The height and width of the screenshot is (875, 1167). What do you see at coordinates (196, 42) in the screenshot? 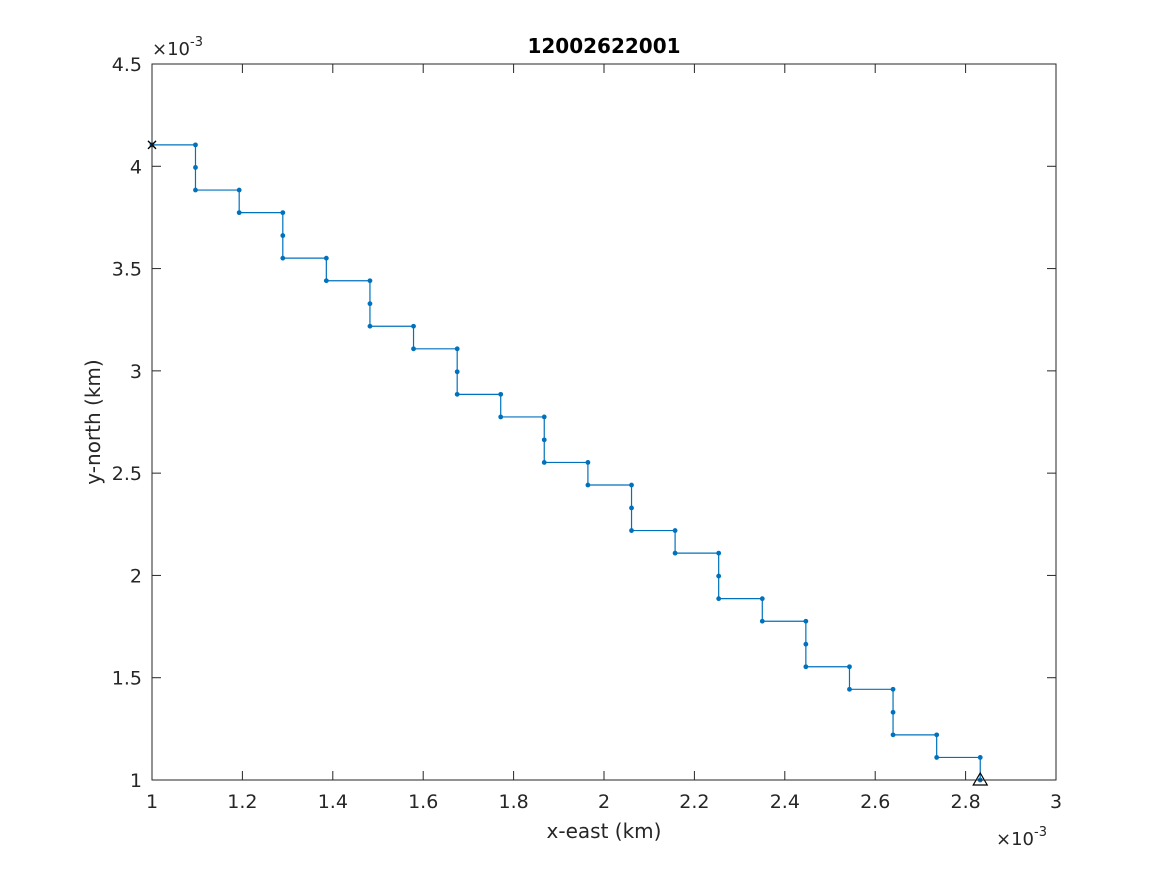
I see `y-exponent-power: -3` at bounding box center [196, 42].